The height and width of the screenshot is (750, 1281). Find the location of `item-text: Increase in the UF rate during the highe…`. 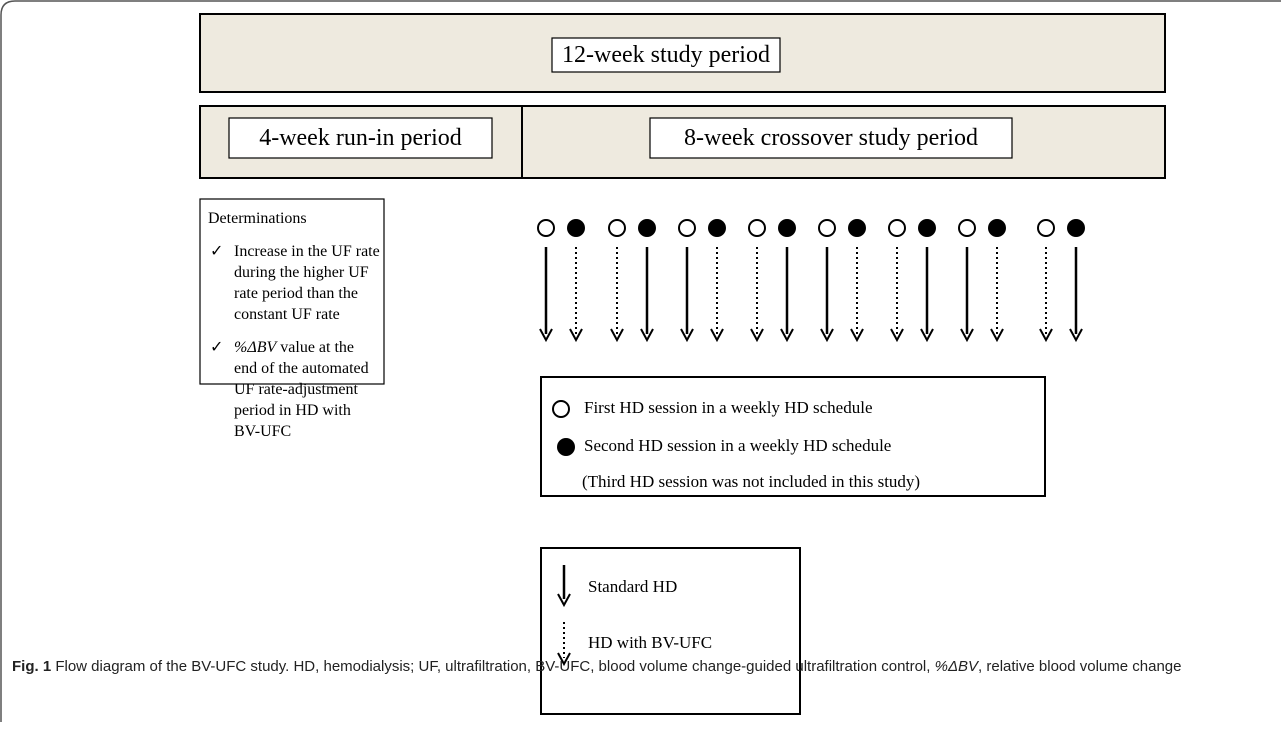

item-text: Increase in the UF rate during the highe… is located at coordinates (307, 283).